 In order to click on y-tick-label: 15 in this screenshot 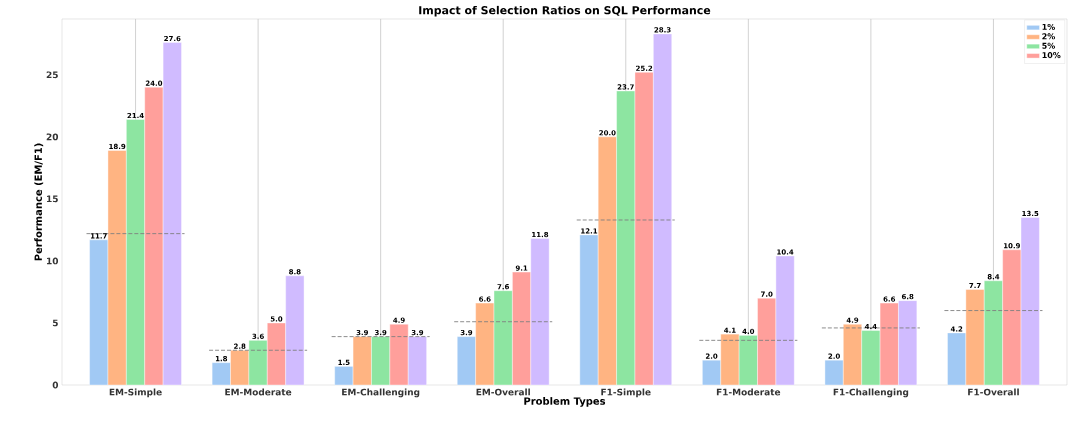, I will do `click(52, 199)`.